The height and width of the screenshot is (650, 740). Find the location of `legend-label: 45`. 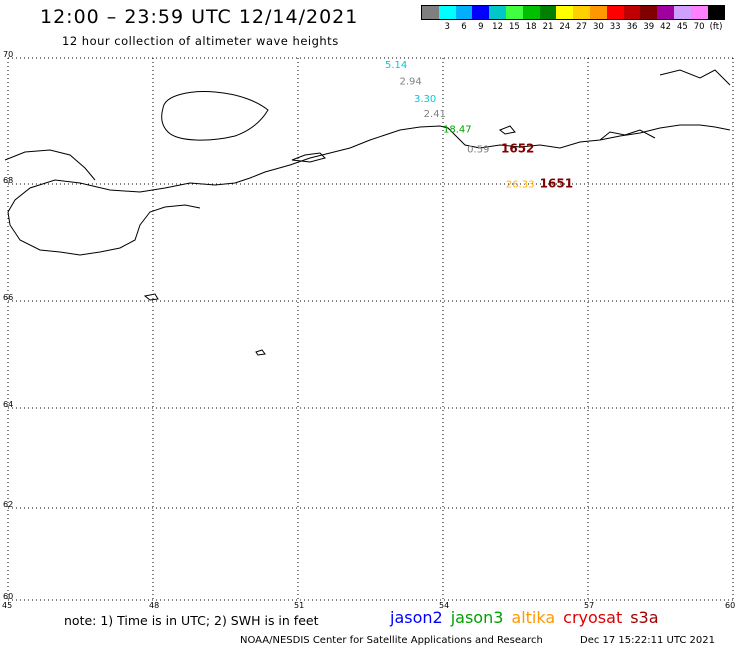

legend-label: 45 is located at coordinates (682, 27).